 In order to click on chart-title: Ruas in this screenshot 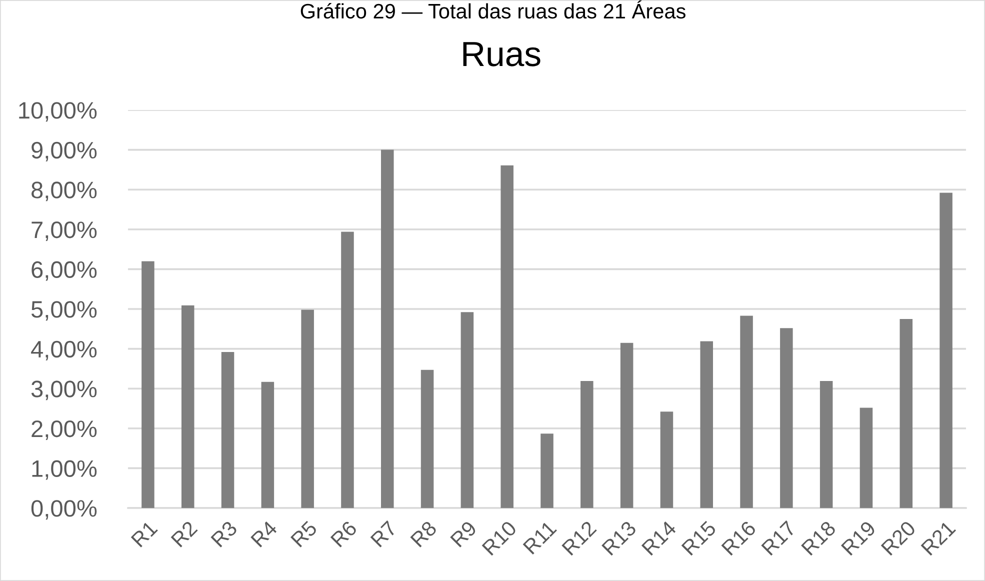, I will do `click(501, 54)`.